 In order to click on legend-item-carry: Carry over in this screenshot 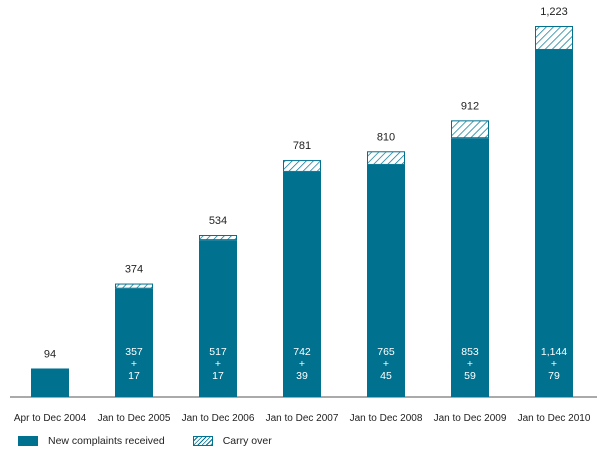, I will do `click(232, 441)`.